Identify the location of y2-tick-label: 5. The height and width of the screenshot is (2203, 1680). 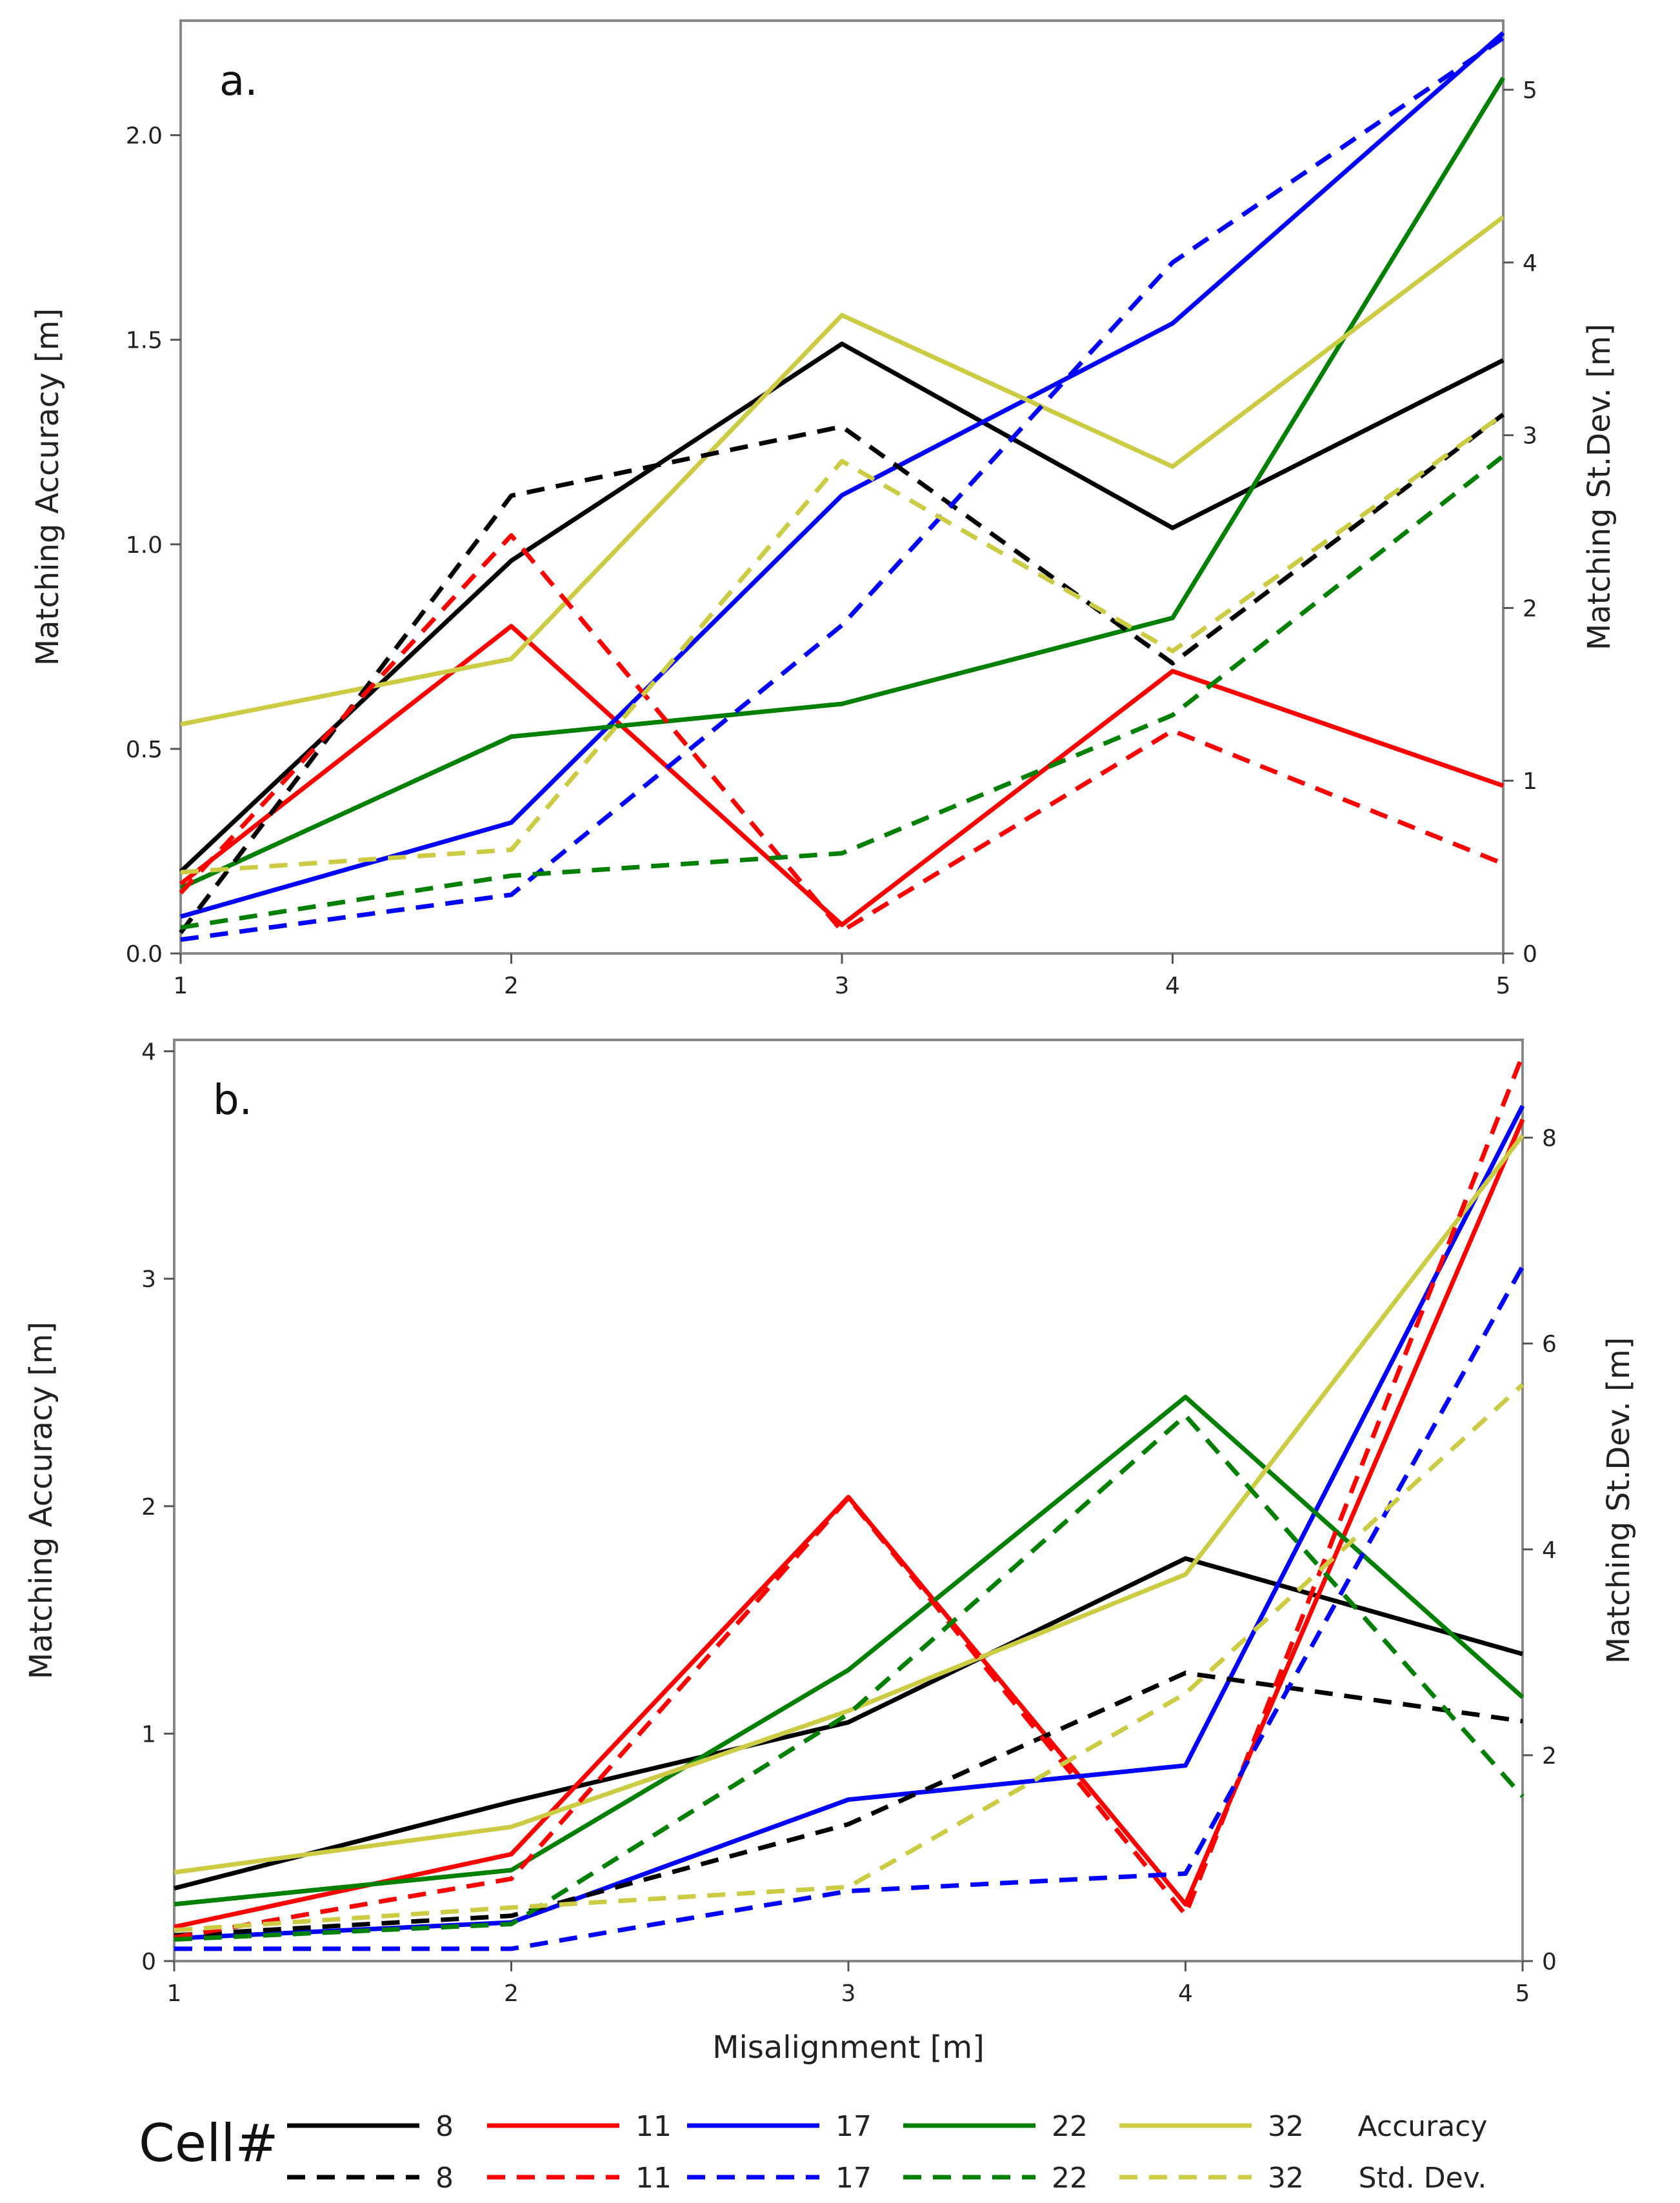
(1530, 90).